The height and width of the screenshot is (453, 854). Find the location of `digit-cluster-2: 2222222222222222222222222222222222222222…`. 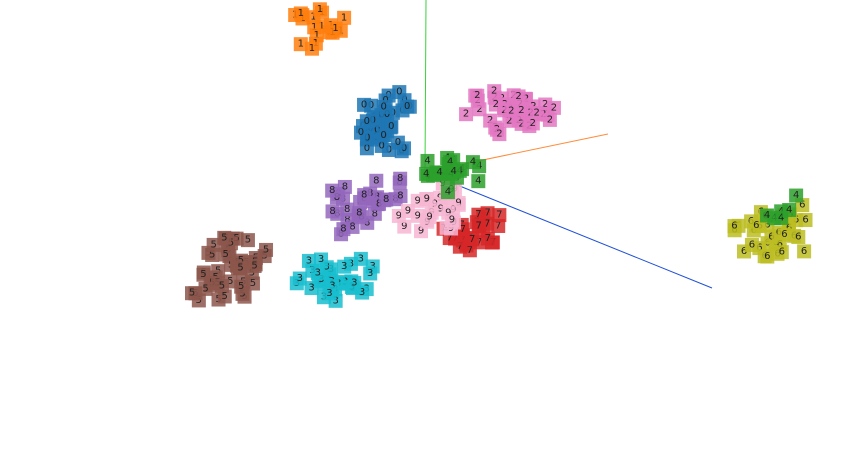

digit-cluster-2: 2222222222222222222222222222222222222222… is located at coordinates (510, 113).